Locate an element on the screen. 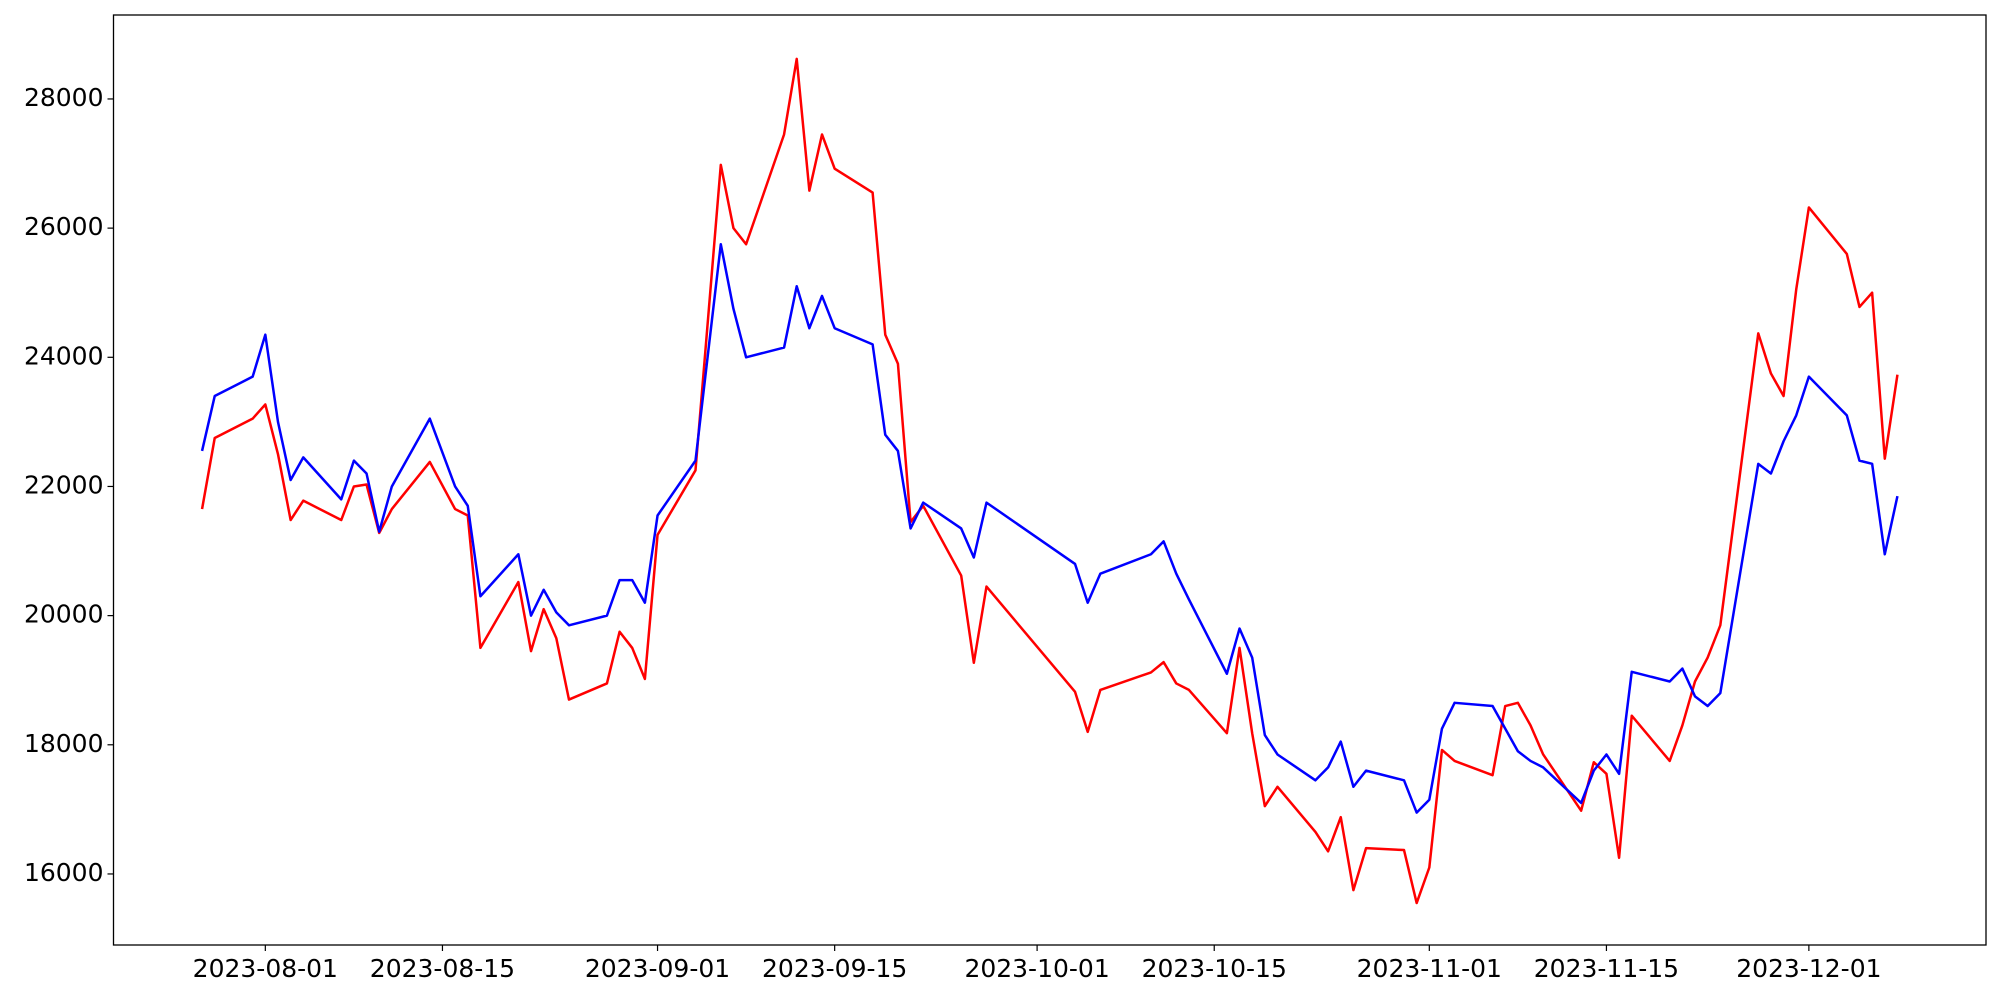 The height and width of the screenshot is (1000, 2000). x-tick-label: 2023-10-01 is located at coordinates (1036, 968).